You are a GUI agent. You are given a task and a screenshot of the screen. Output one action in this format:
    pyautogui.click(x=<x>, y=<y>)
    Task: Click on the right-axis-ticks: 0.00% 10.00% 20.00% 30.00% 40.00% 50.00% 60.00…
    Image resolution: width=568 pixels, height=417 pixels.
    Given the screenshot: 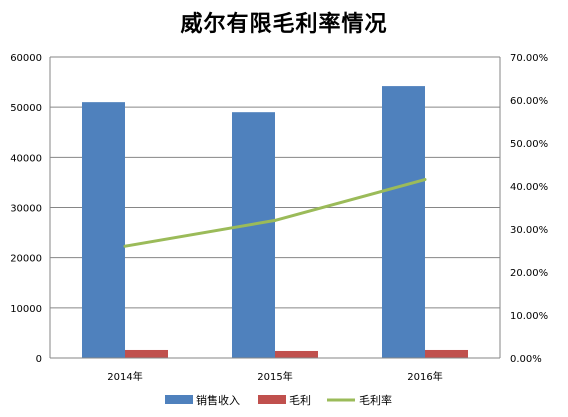 What is the action you would take?
    pyautogui.click(x=529, y=209)
    